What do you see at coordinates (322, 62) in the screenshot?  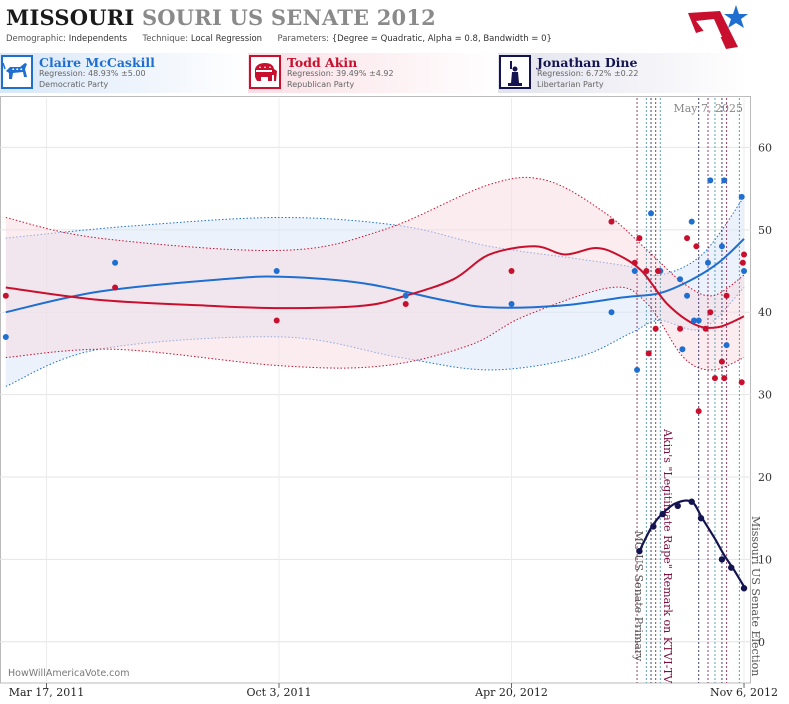 I see `candidate-name: Todd Akin` at bounding box center [322, 62].